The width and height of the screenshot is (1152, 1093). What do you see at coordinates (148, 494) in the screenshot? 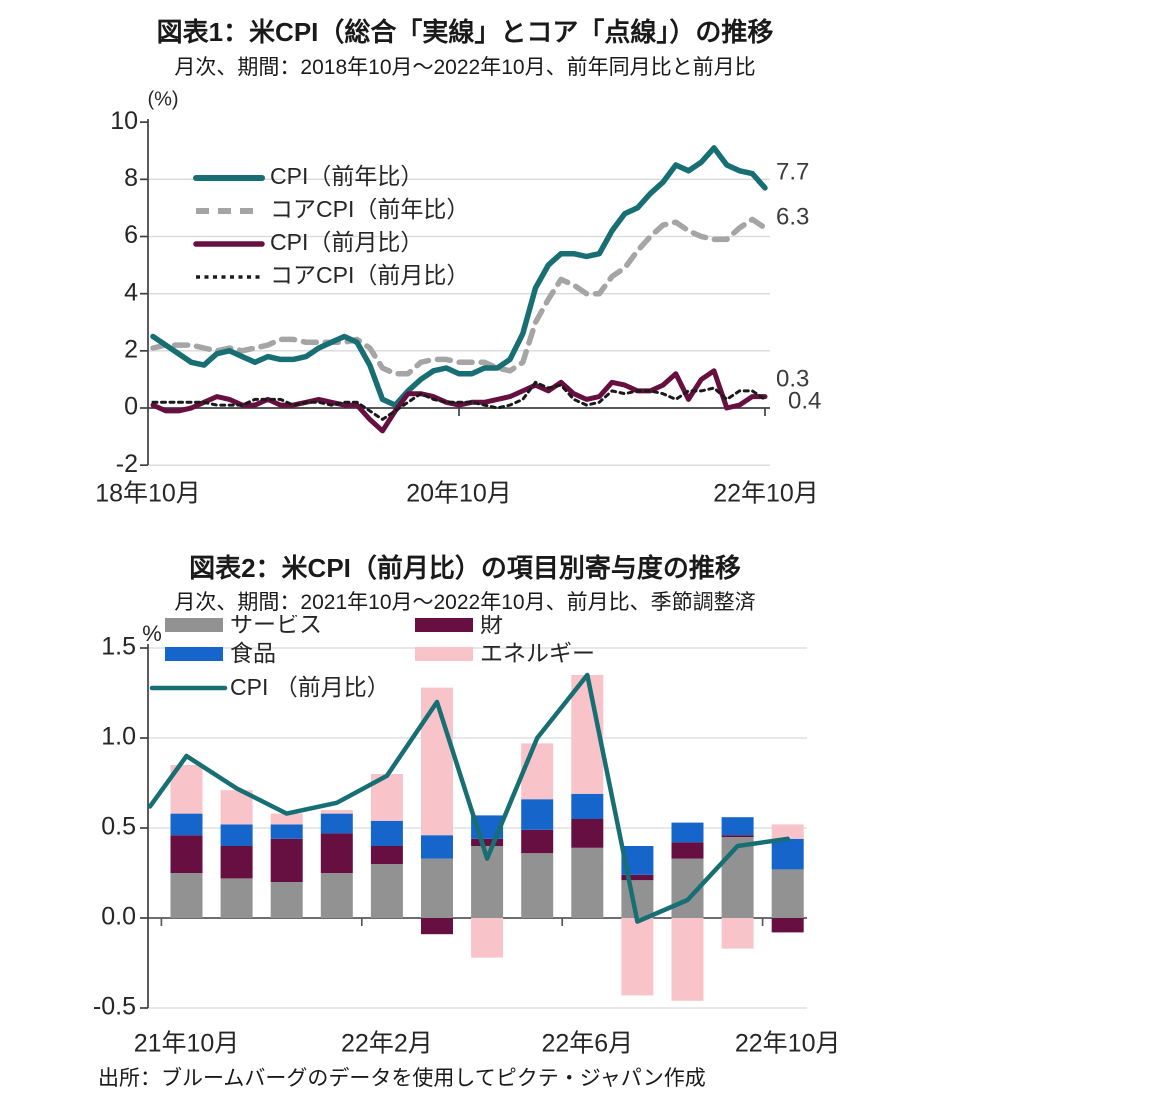
I see `x-tick-label: 18年10月` at bounding box center [148, 494].